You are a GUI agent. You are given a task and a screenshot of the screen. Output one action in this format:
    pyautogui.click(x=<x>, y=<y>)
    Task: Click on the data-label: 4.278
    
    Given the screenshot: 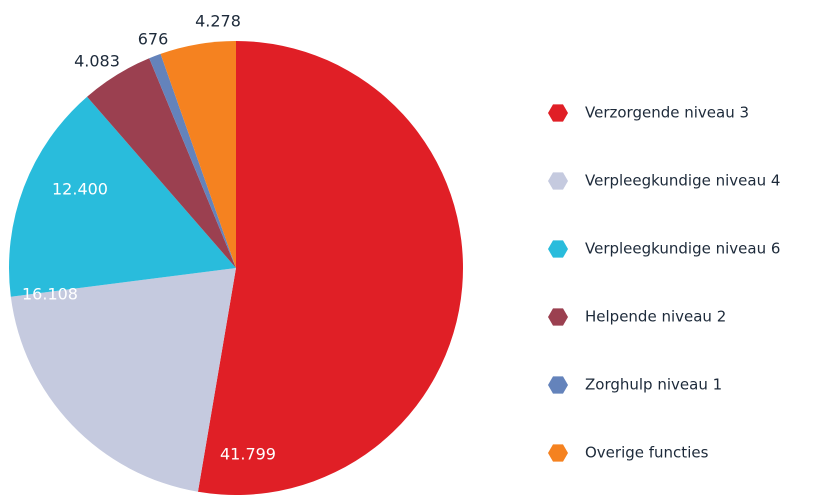 What is the action you would take?
    pyautogui.click(x=218, y=21)
    